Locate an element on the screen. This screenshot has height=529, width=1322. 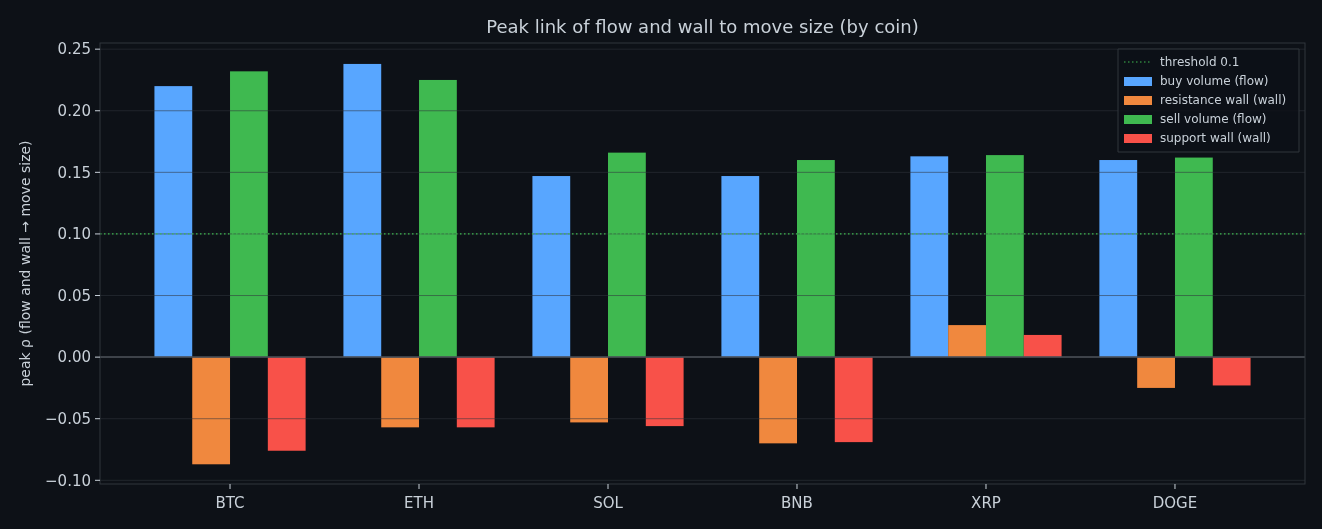
y-tick-label: 0.00 is located at coordinates (74, 357).